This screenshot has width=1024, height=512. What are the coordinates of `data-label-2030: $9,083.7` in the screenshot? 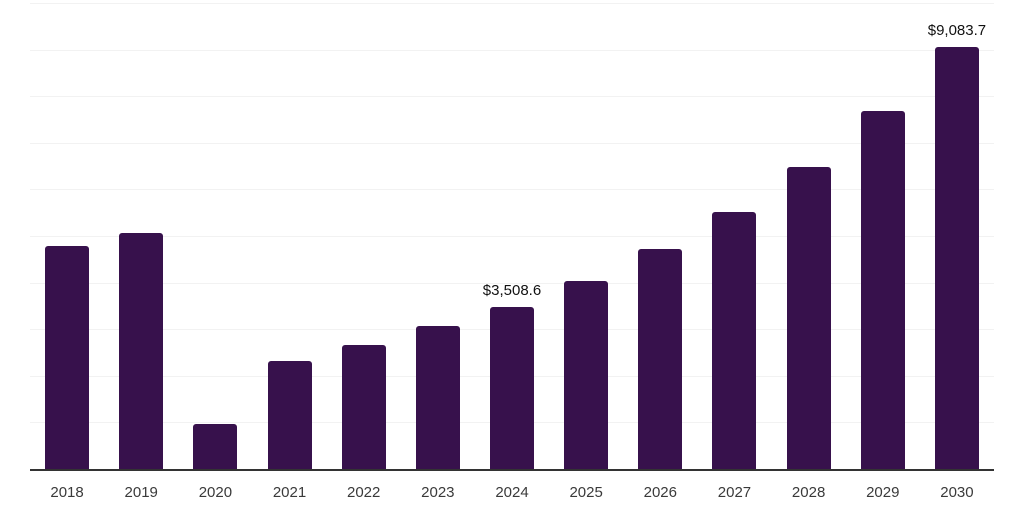 It's located at (957, 30).